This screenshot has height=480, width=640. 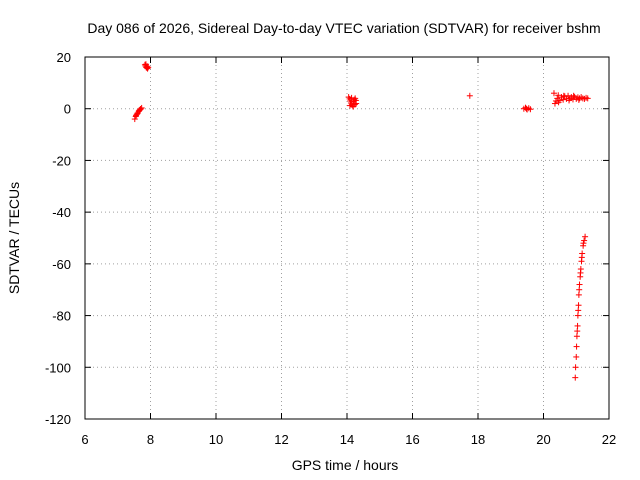 What do you see at coordinates (216, 439) in the screenshot?
I see `x-tick-label: 10` at bounding box center [216, 439].